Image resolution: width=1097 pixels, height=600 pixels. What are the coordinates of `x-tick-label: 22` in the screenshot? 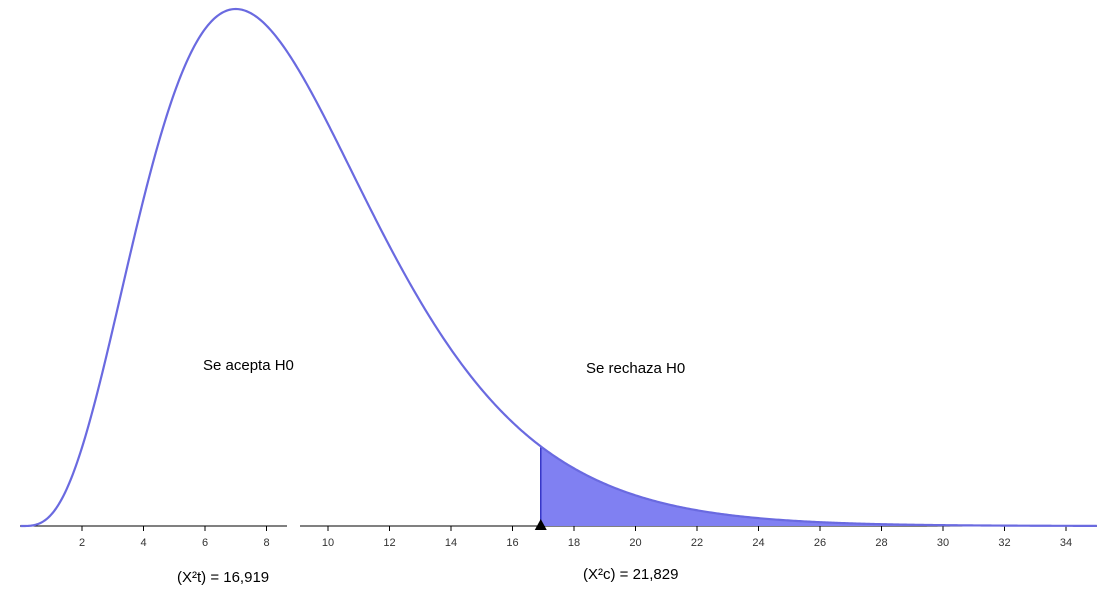 It's located at (697, 543).